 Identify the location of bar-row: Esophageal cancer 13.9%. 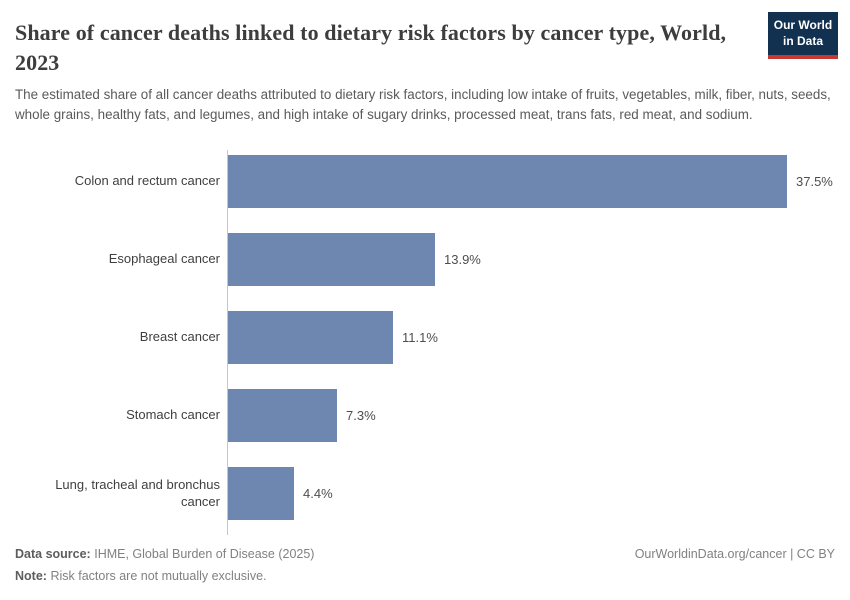
(425, 259).